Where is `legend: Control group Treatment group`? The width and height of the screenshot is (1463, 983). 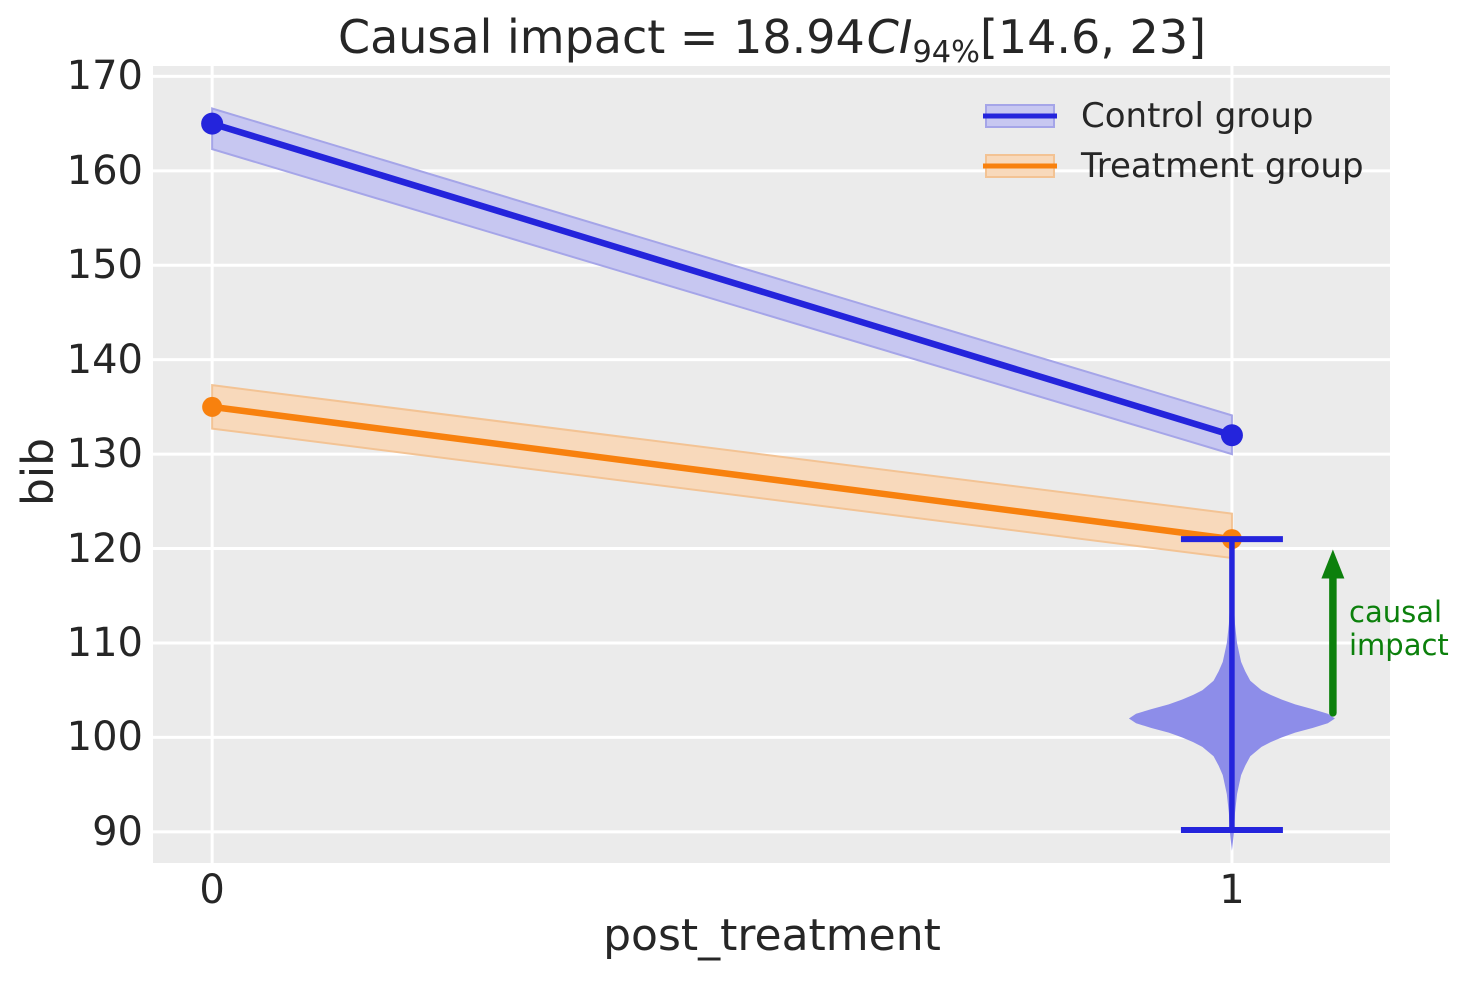
legend: Control group Treatment group is located at coordinates (1173, 141).